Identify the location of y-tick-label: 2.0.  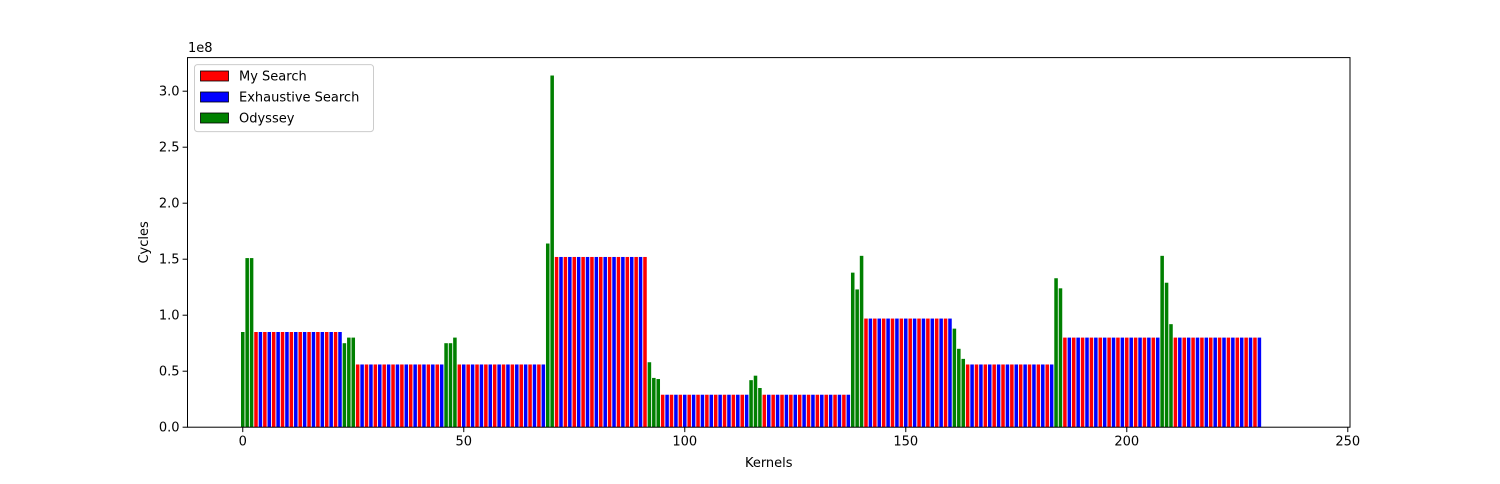
(169, 204).